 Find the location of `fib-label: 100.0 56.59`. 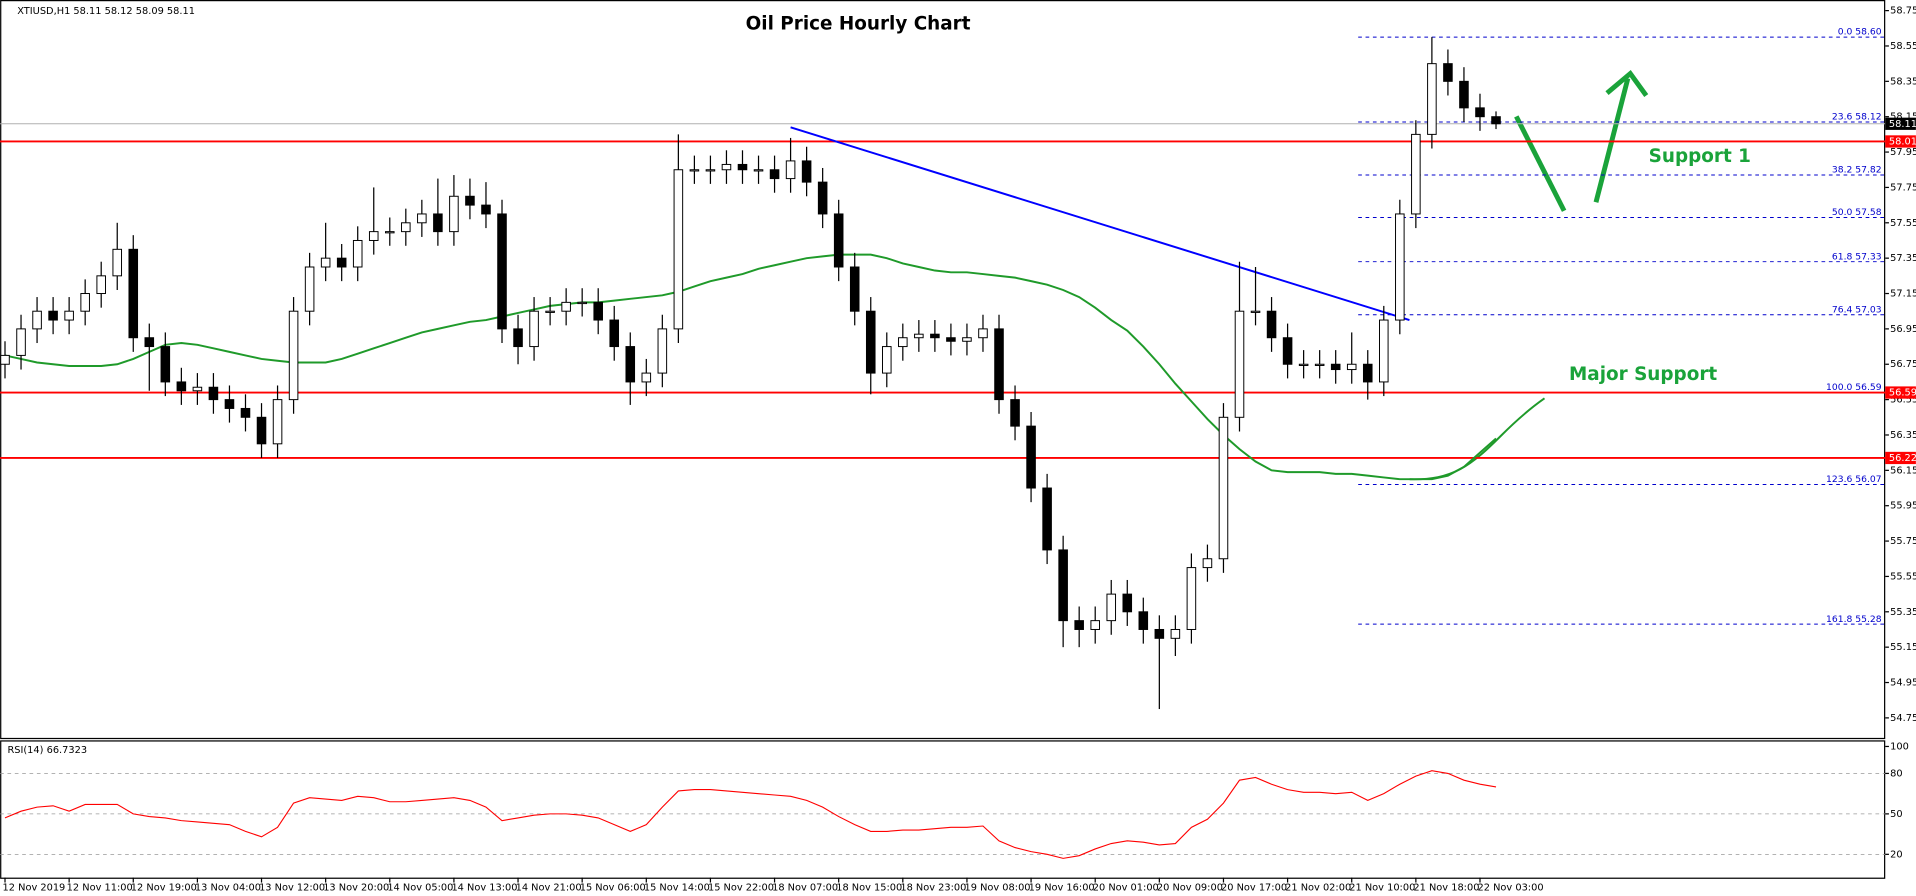

fib-label: 100.0 56.59 is located at coordinates (1854, 387).